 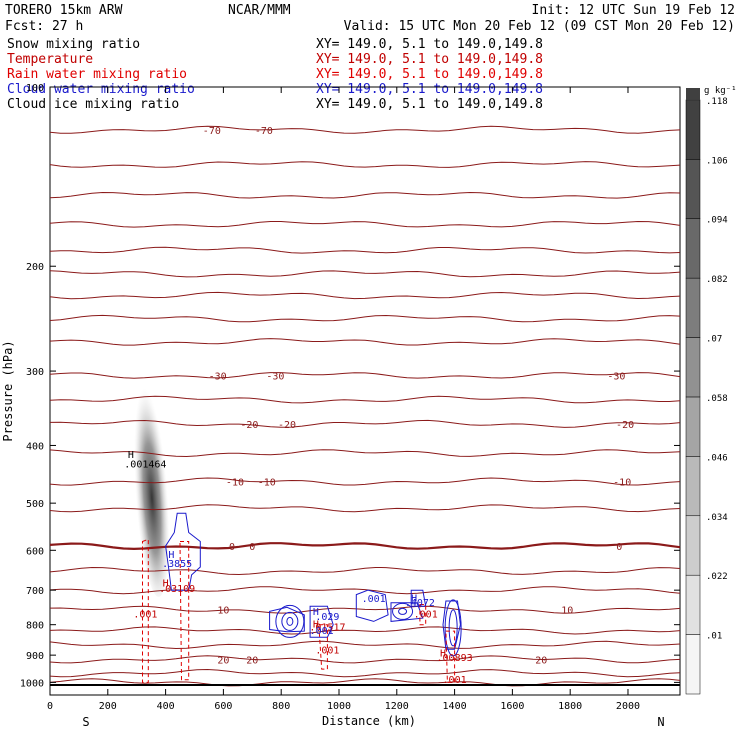 I want to click on colorbar-label: .07, so click(x=714, y=340).